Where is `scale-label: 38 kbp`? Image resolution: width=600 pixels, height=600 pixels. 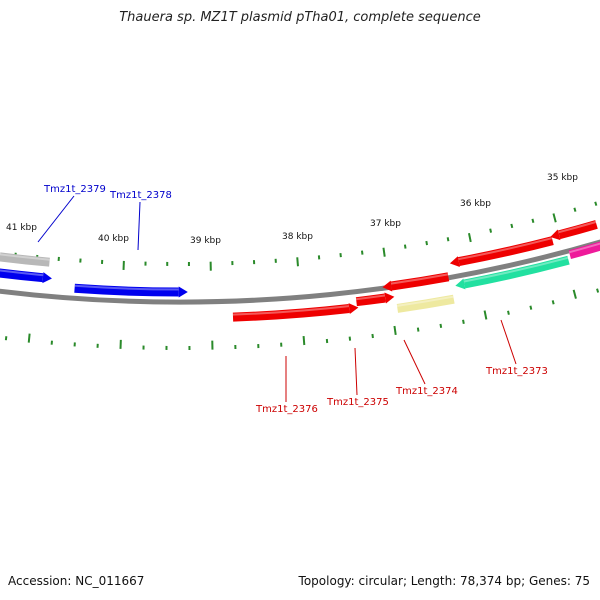 scale-label: 38 kbp is located at coordinates (297, 237).